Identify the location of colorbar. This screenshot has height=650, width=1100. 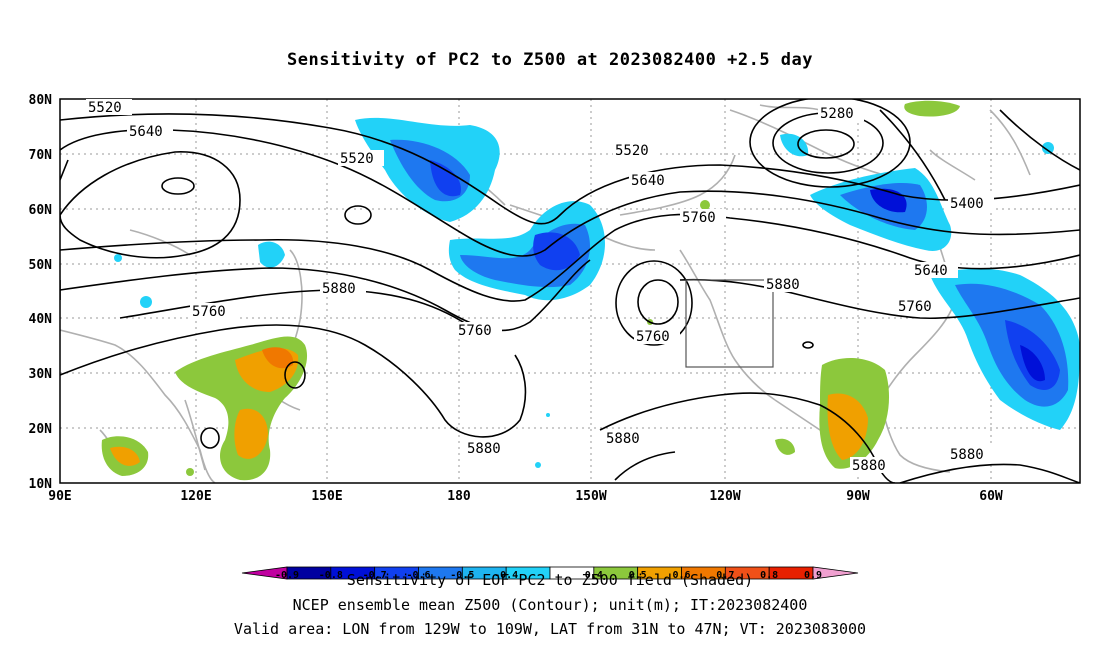
(550, 573).